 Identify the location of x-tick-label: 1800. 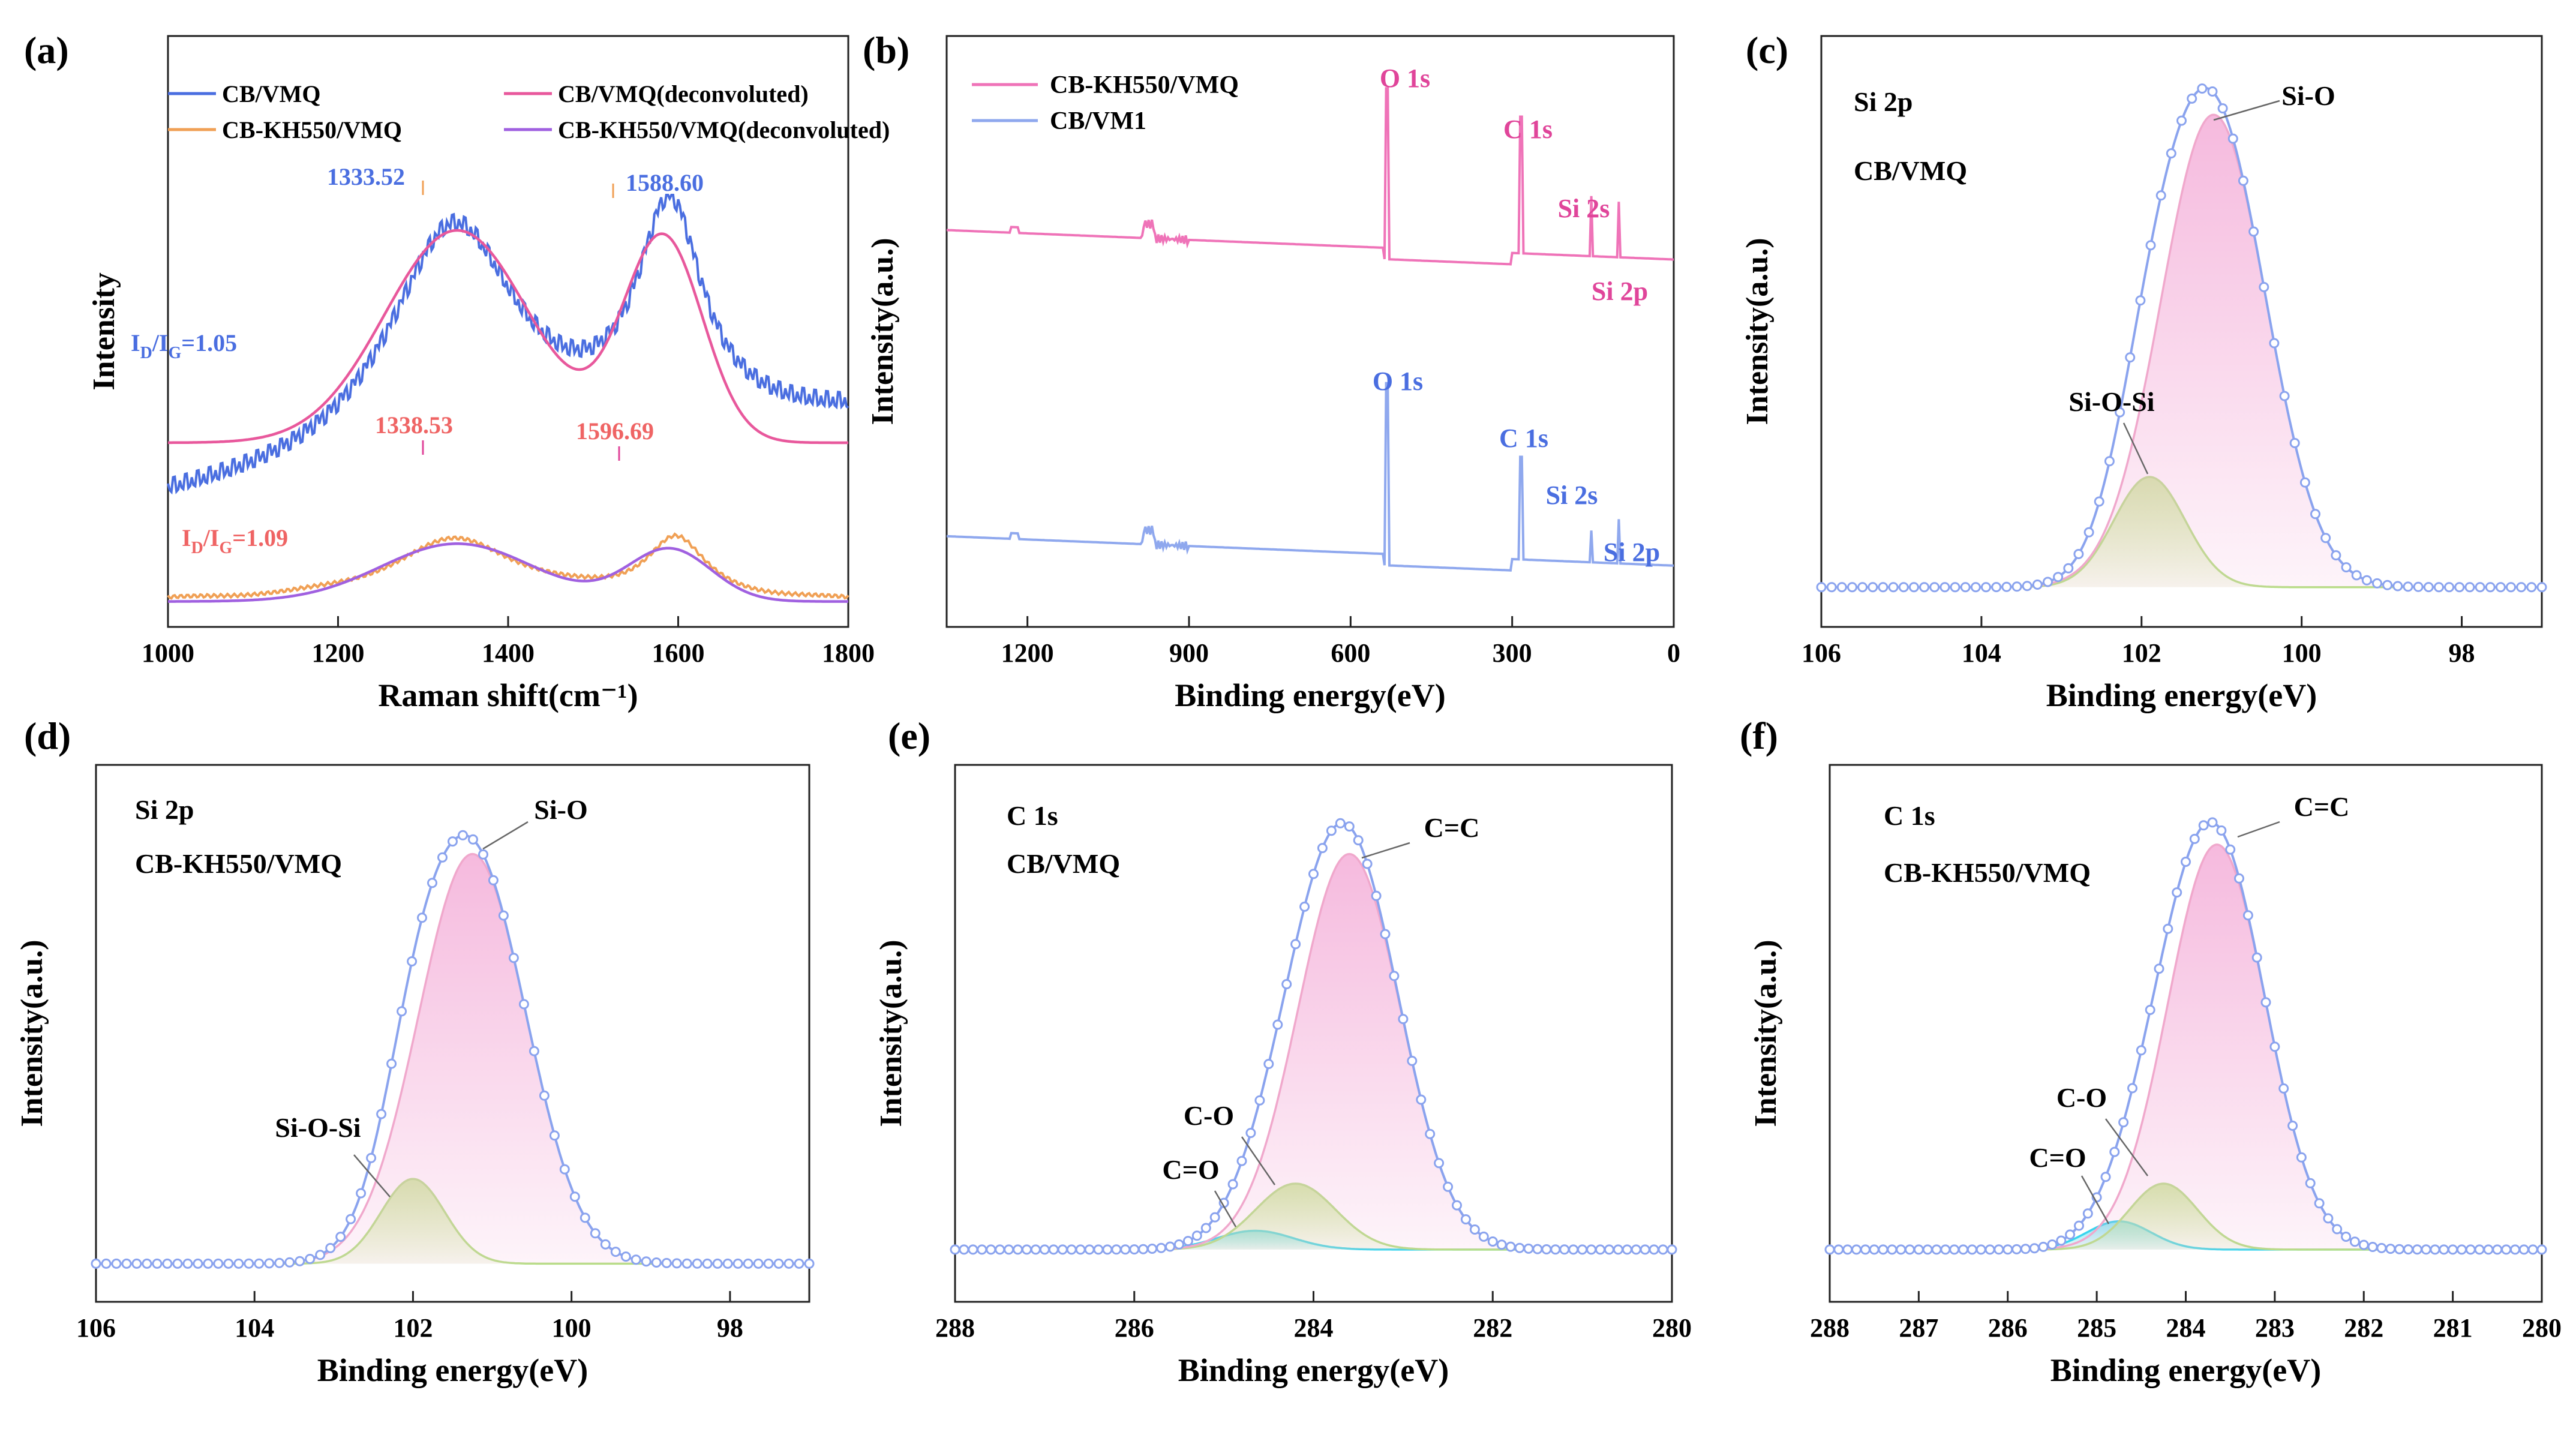
(849, 653).